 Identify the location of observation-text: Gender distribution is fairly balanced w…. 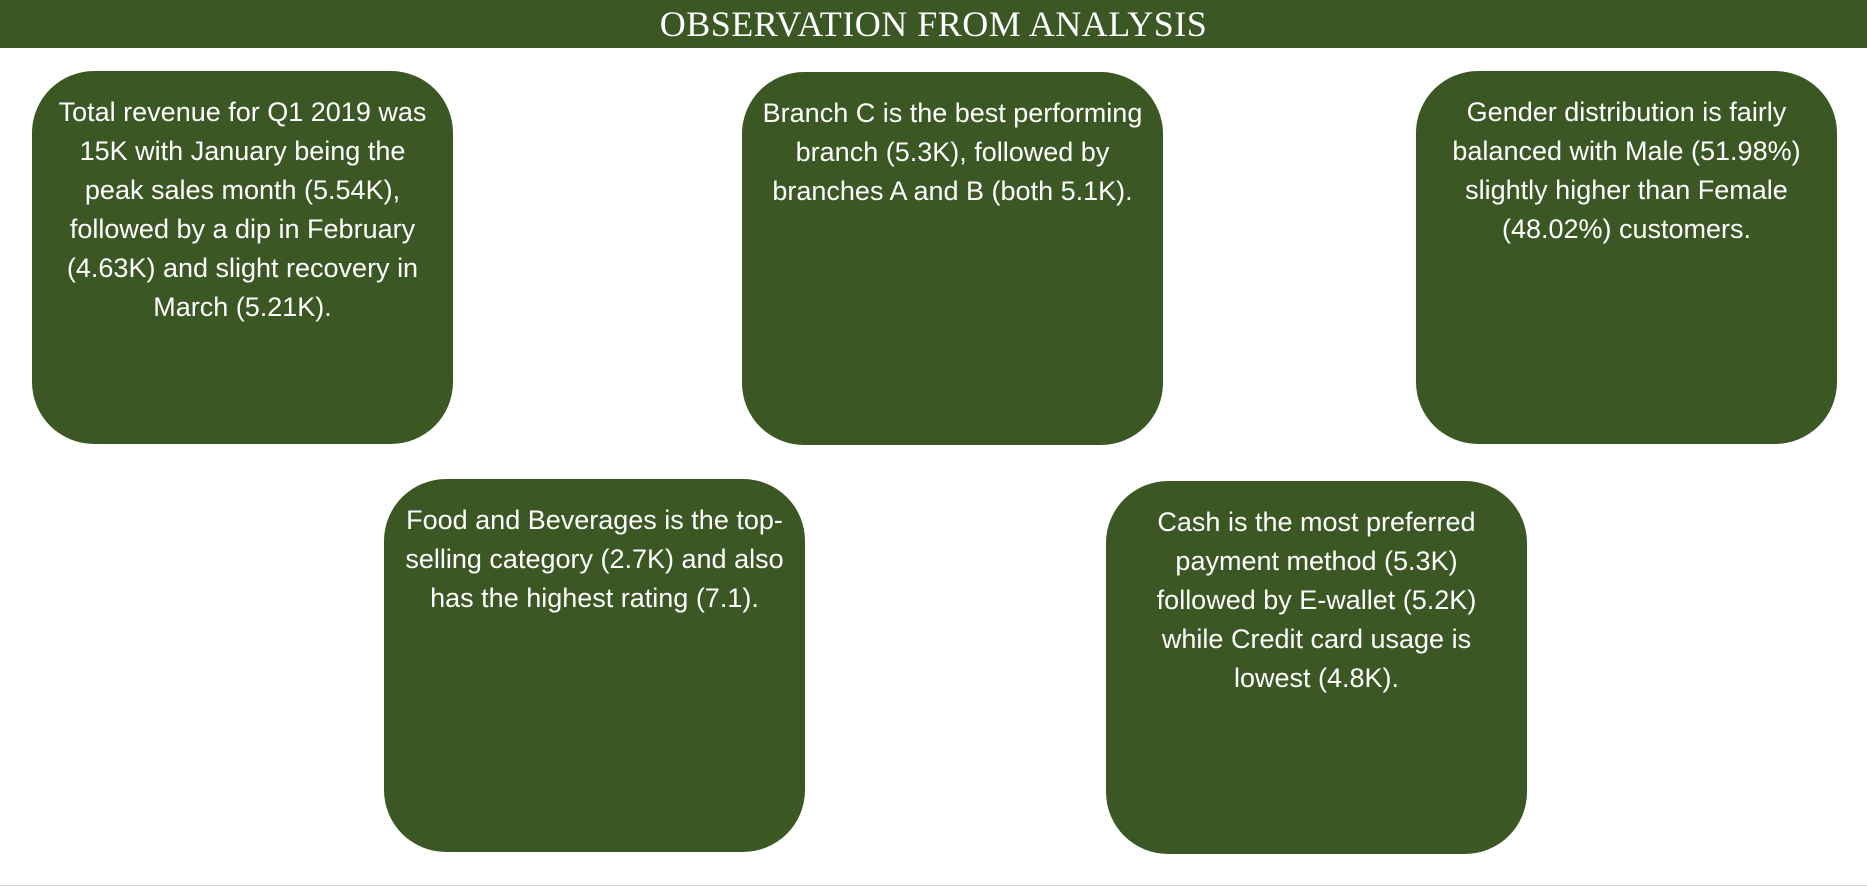
(1626, 170).